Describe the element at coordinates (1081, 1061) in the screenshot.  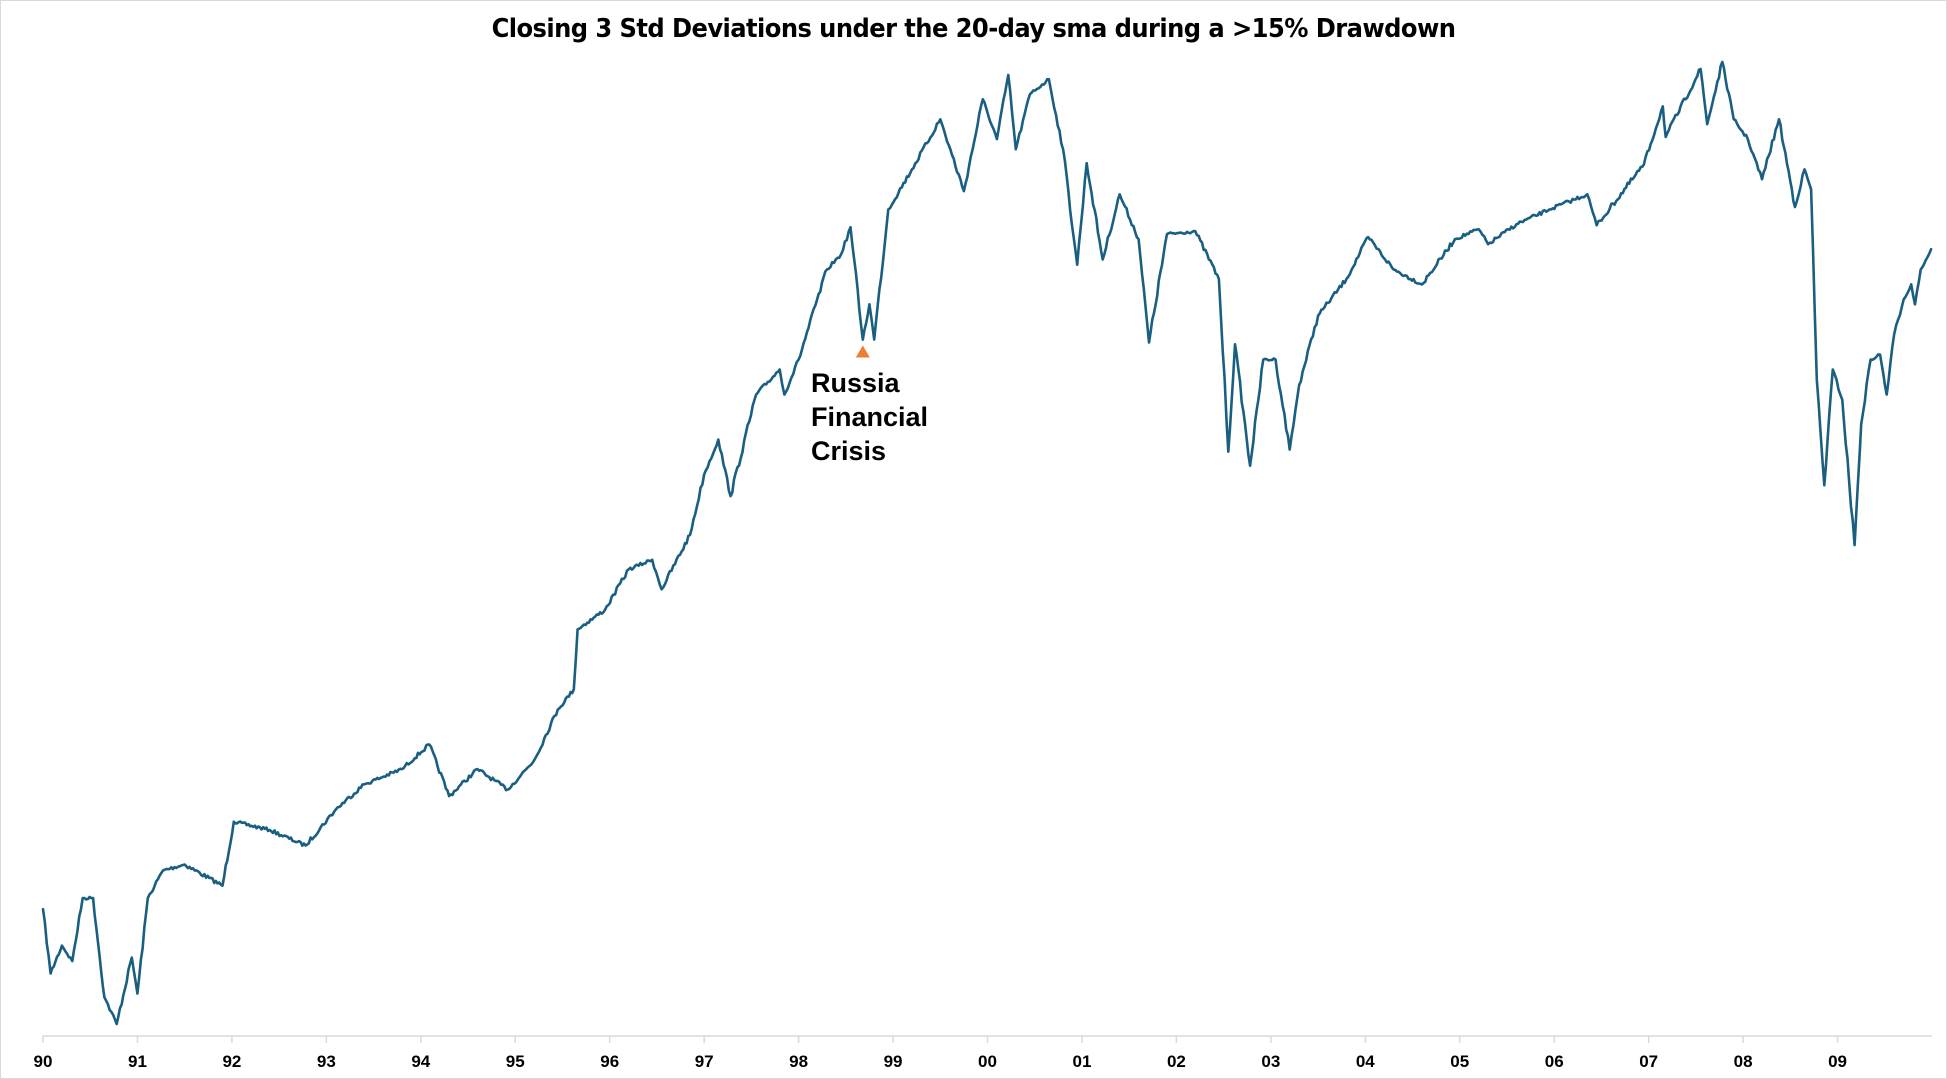
I see `x-tick-label: 01` at that location.